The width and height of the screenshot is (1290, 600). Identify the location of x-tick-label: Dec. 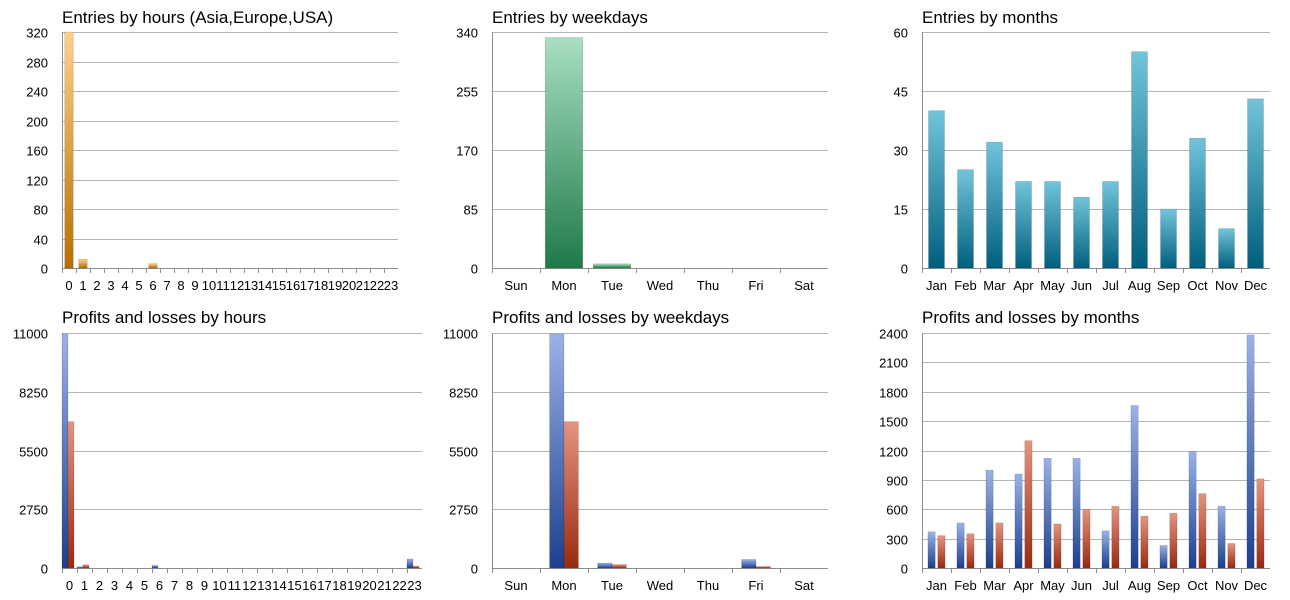
(1256, 285).